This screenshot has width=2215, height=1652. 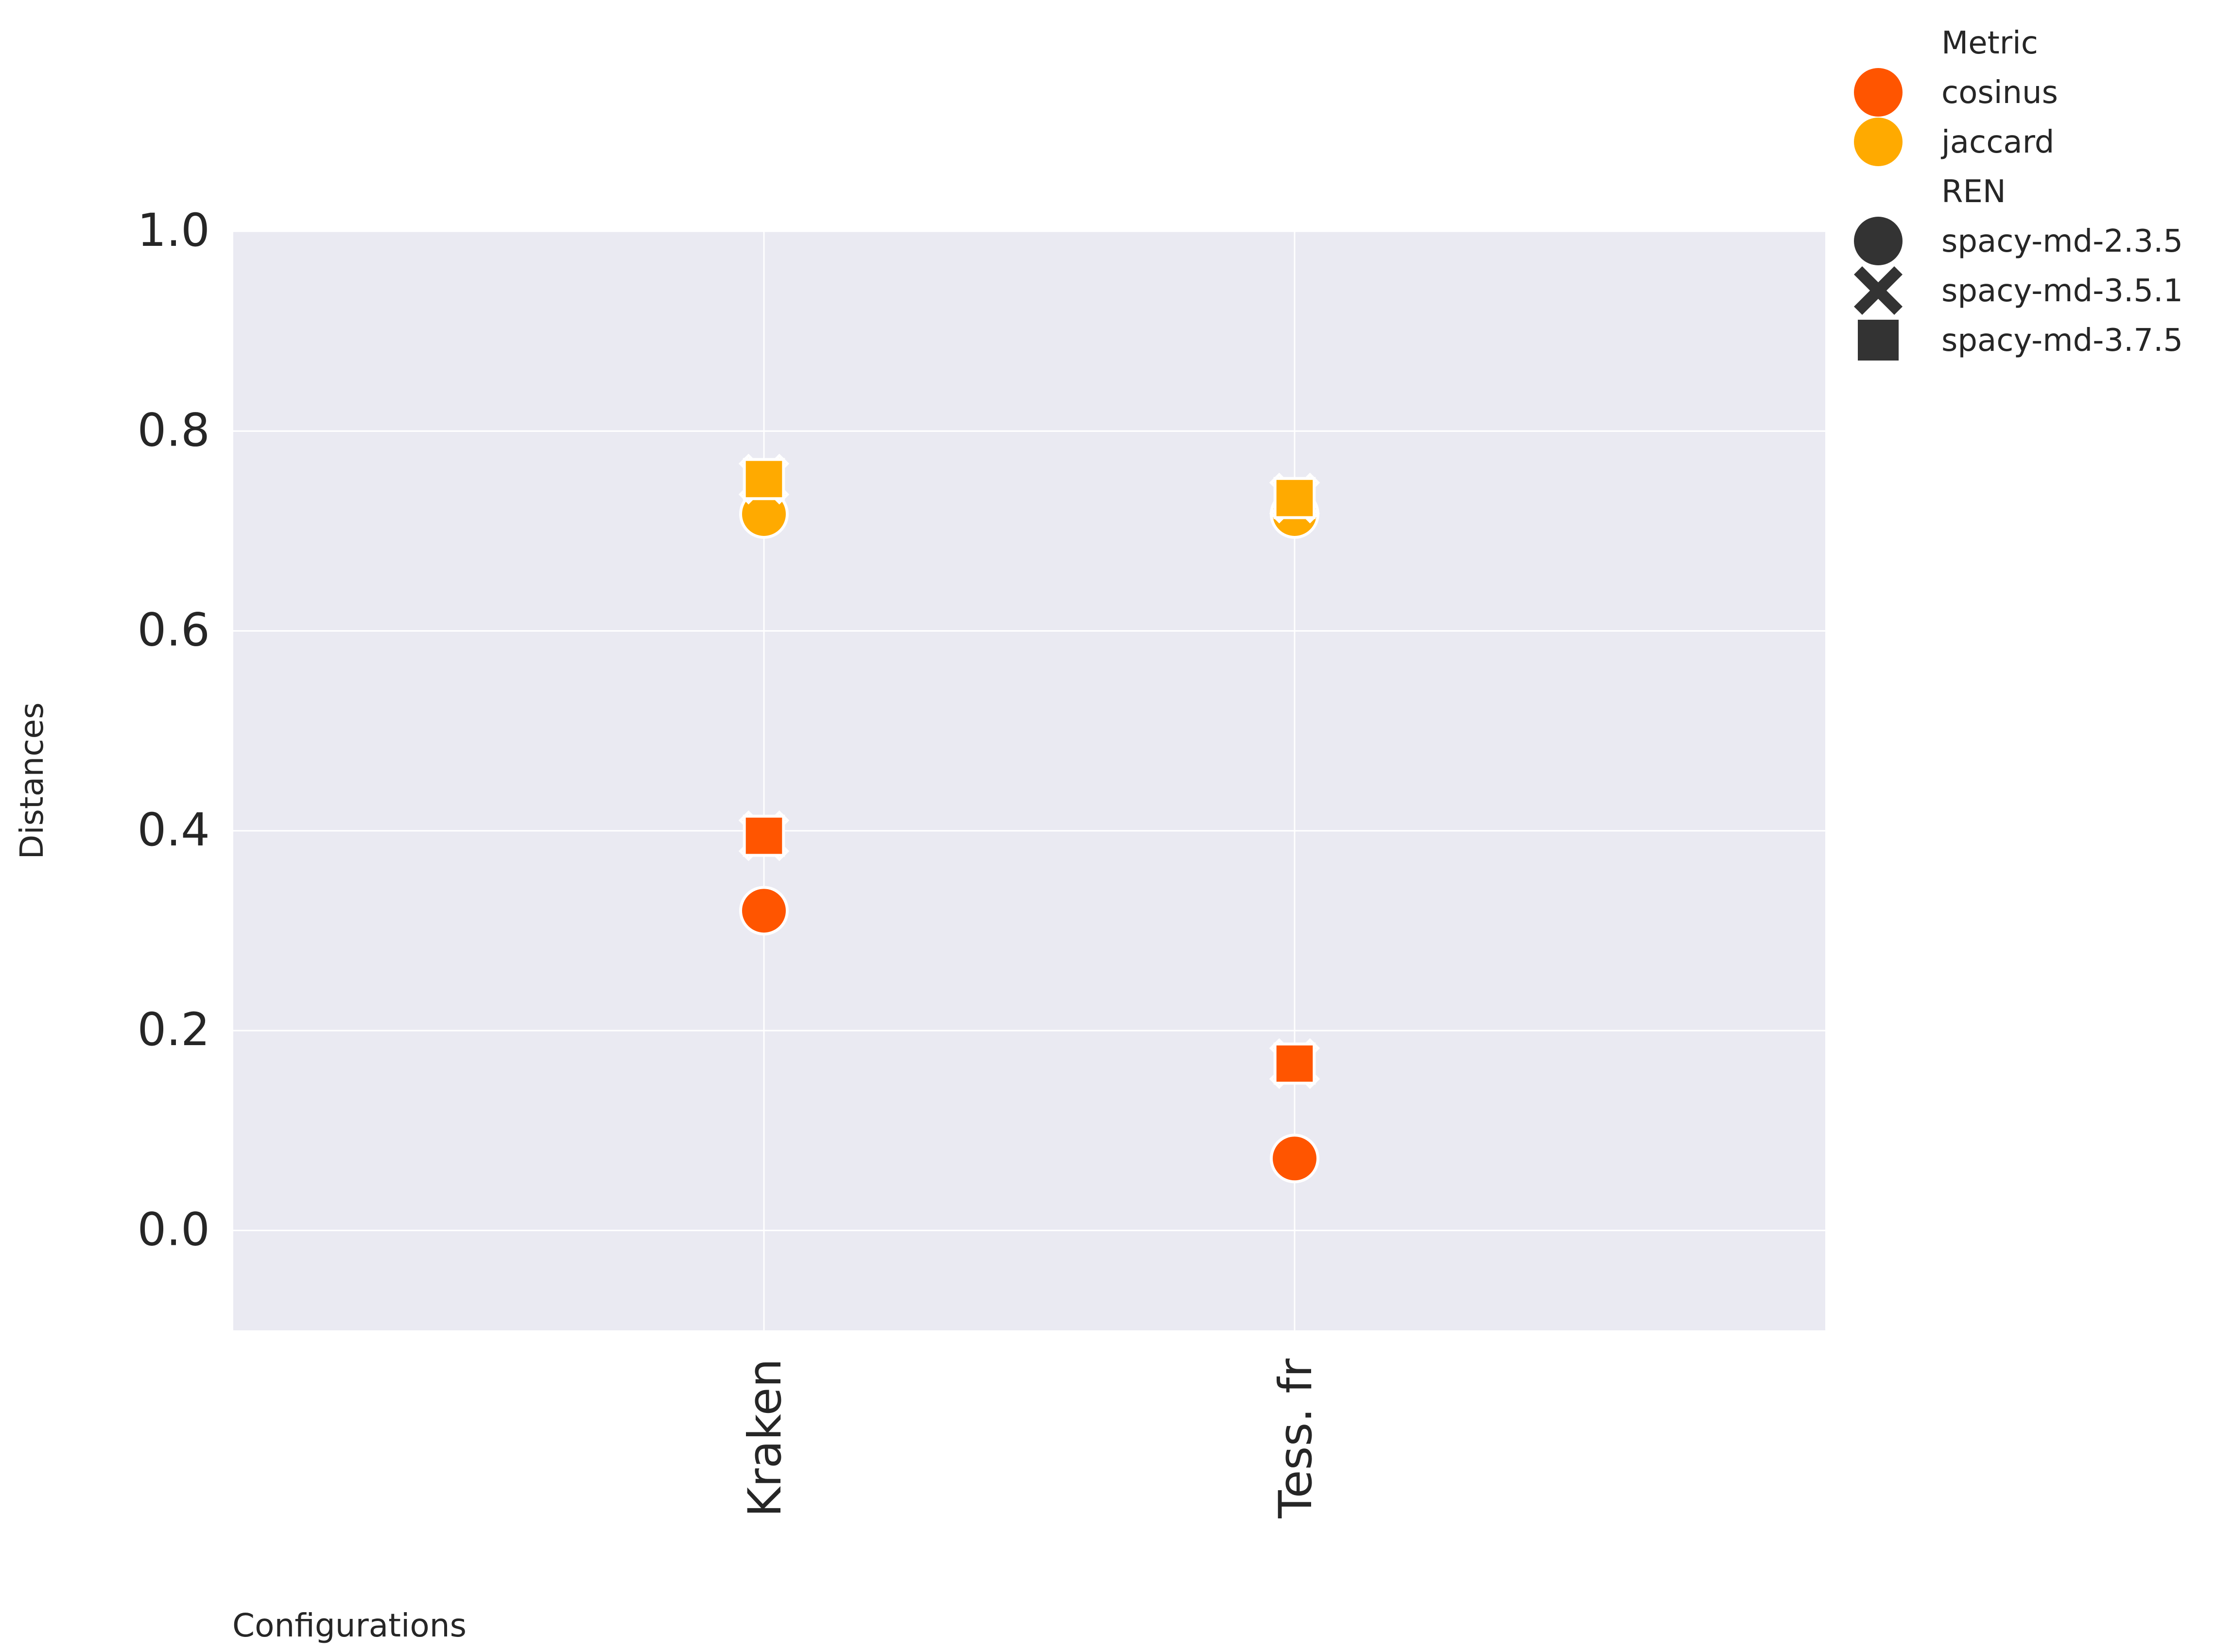 What do you see at coordinates (1999, 93) in the screenshot?
I see `legend-label: cosinus` at bounding box center [1999, 93].